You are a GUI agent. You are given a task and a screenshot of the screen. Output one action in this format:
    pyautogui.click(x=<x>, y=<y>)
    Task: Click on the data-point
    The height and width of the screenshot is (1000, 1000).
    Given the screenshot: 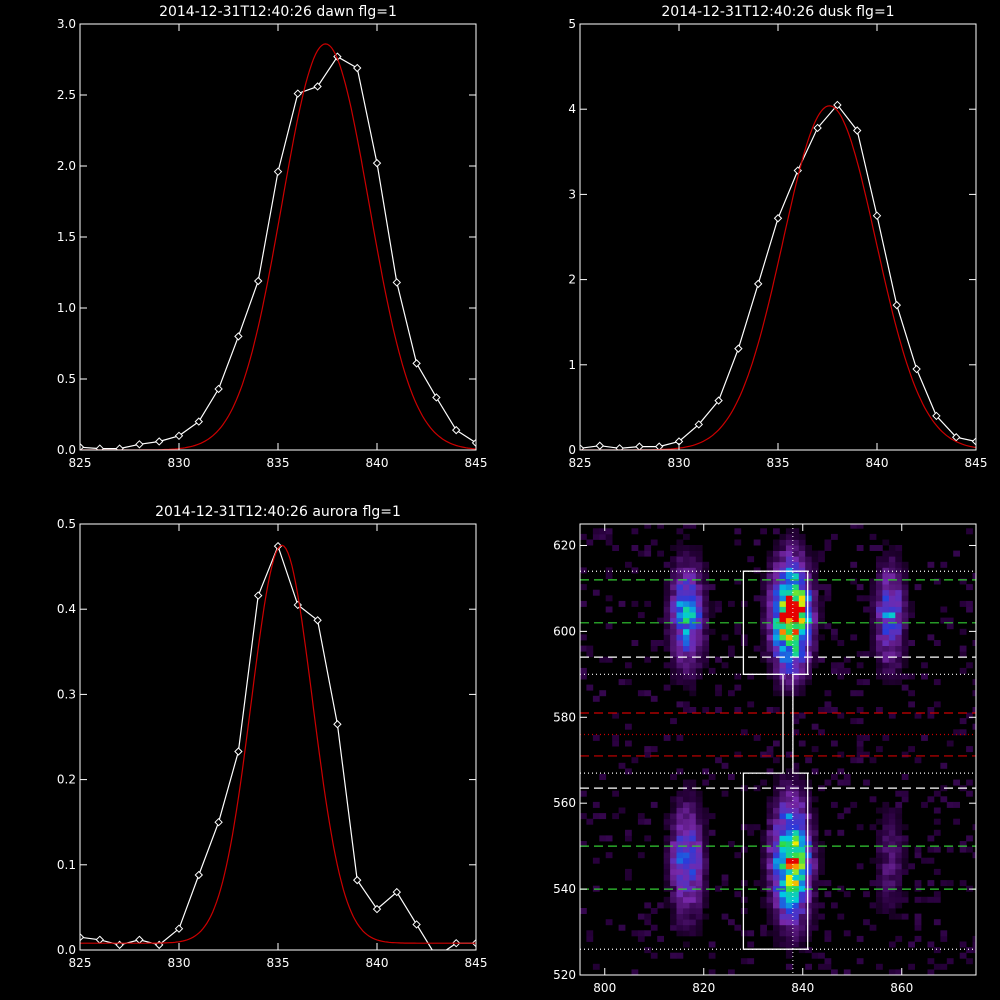 What is the action you would take?
    pyautogui.click(x=199, y=421)
    